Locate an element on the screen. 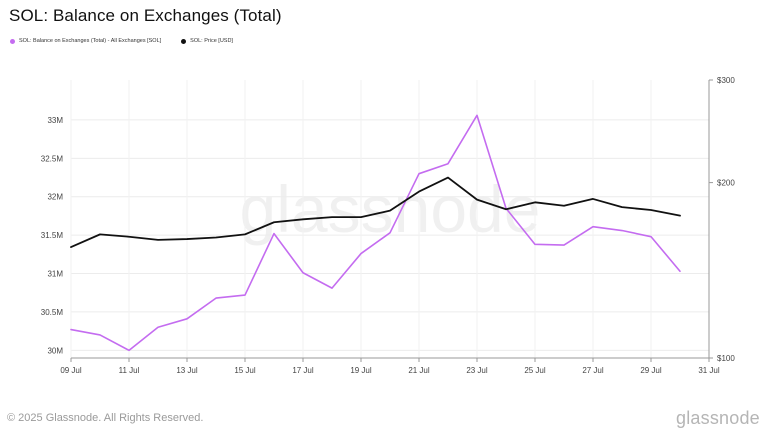 This screenshot has width=783, height=436. y-left-tick-label: 30M is located at coordinates (55, 350).